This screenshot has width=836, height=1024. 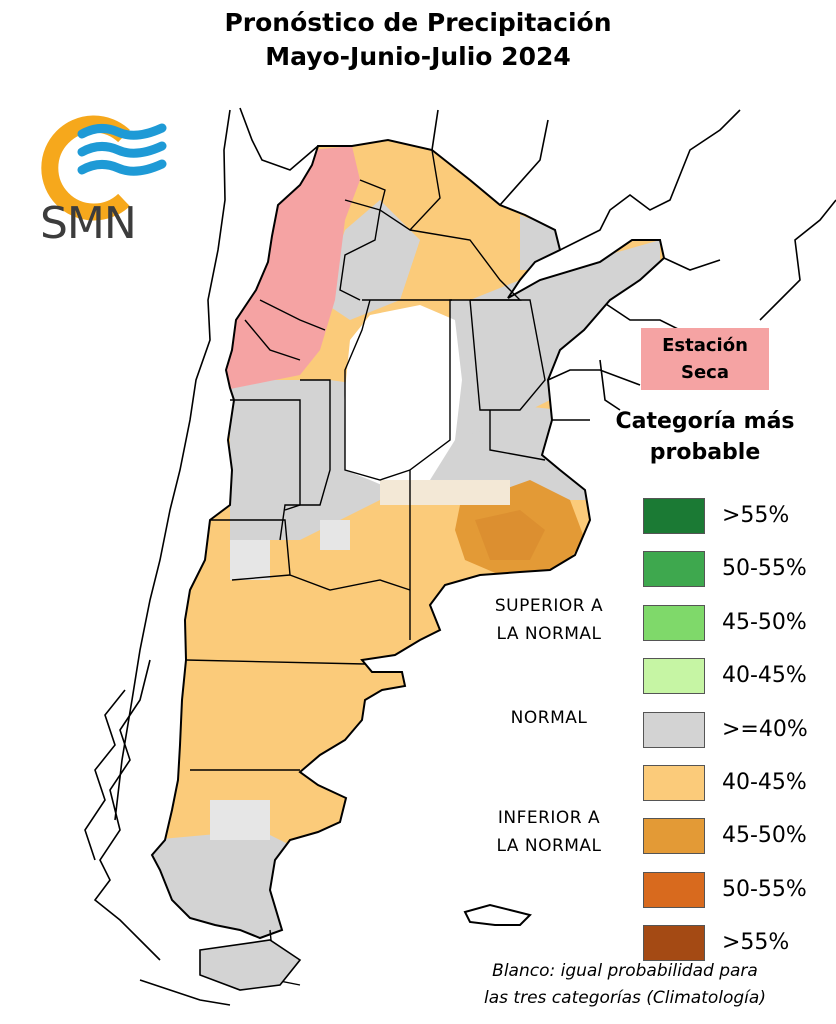 What do you see at coordinates (625, 998) in the screenshot?
I see `note-line-2: las tres categorías (Climatología)` at bounding box center [625, 998].